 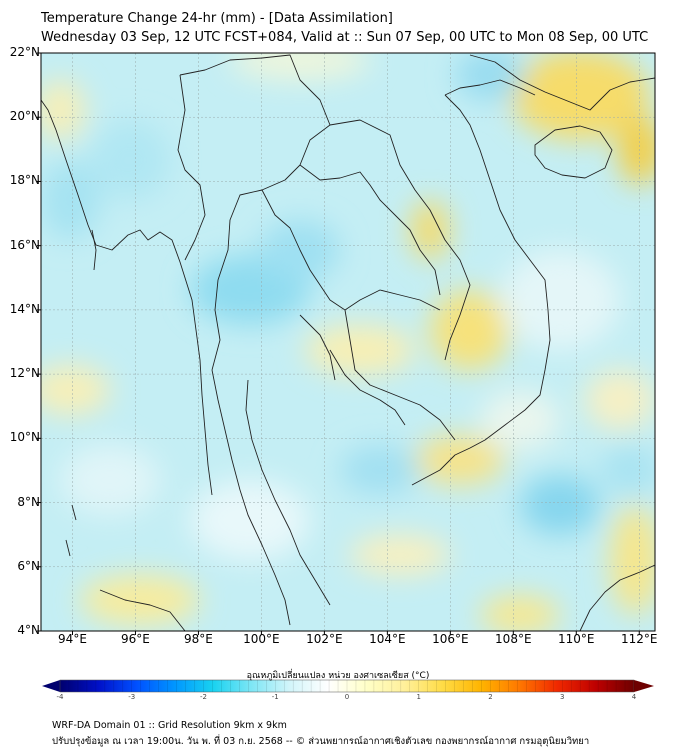 What do you see at coordinates (634, 697) in the screenshot?
I see `colorbar-tick-label: 4` at bounding box center [634, 697].